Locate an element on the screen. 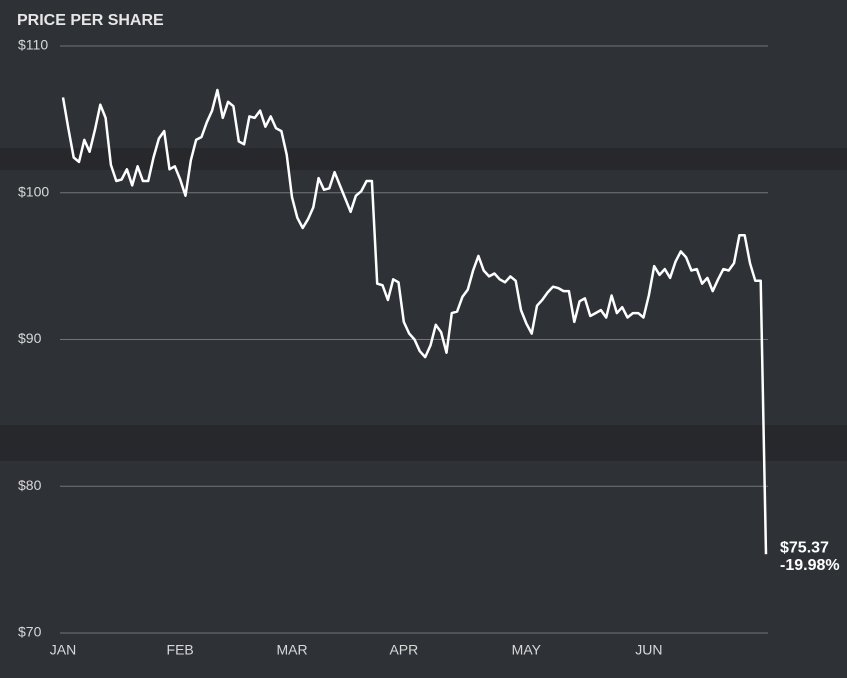 This screenshot has width=847, height=678. value-label: $75.37 is located at coordinates (804, 547).